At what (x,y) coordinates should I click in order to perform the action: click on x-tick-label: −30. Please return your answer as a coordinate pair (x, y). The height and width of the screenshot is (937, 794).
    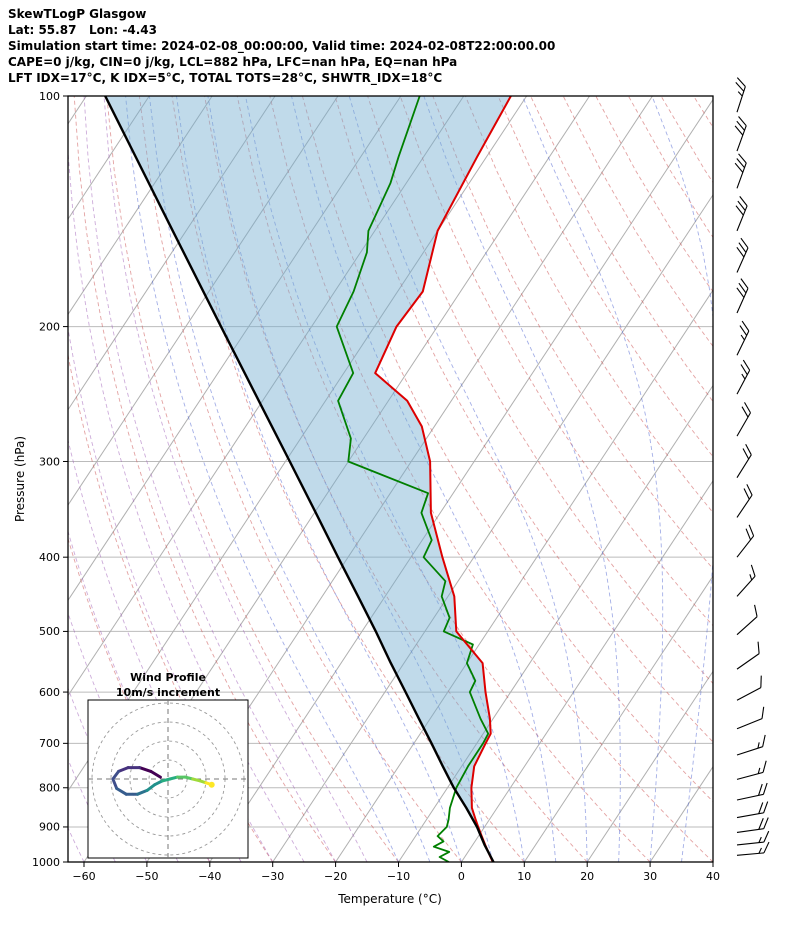
    Looking at the image, I should click on (272, 876).